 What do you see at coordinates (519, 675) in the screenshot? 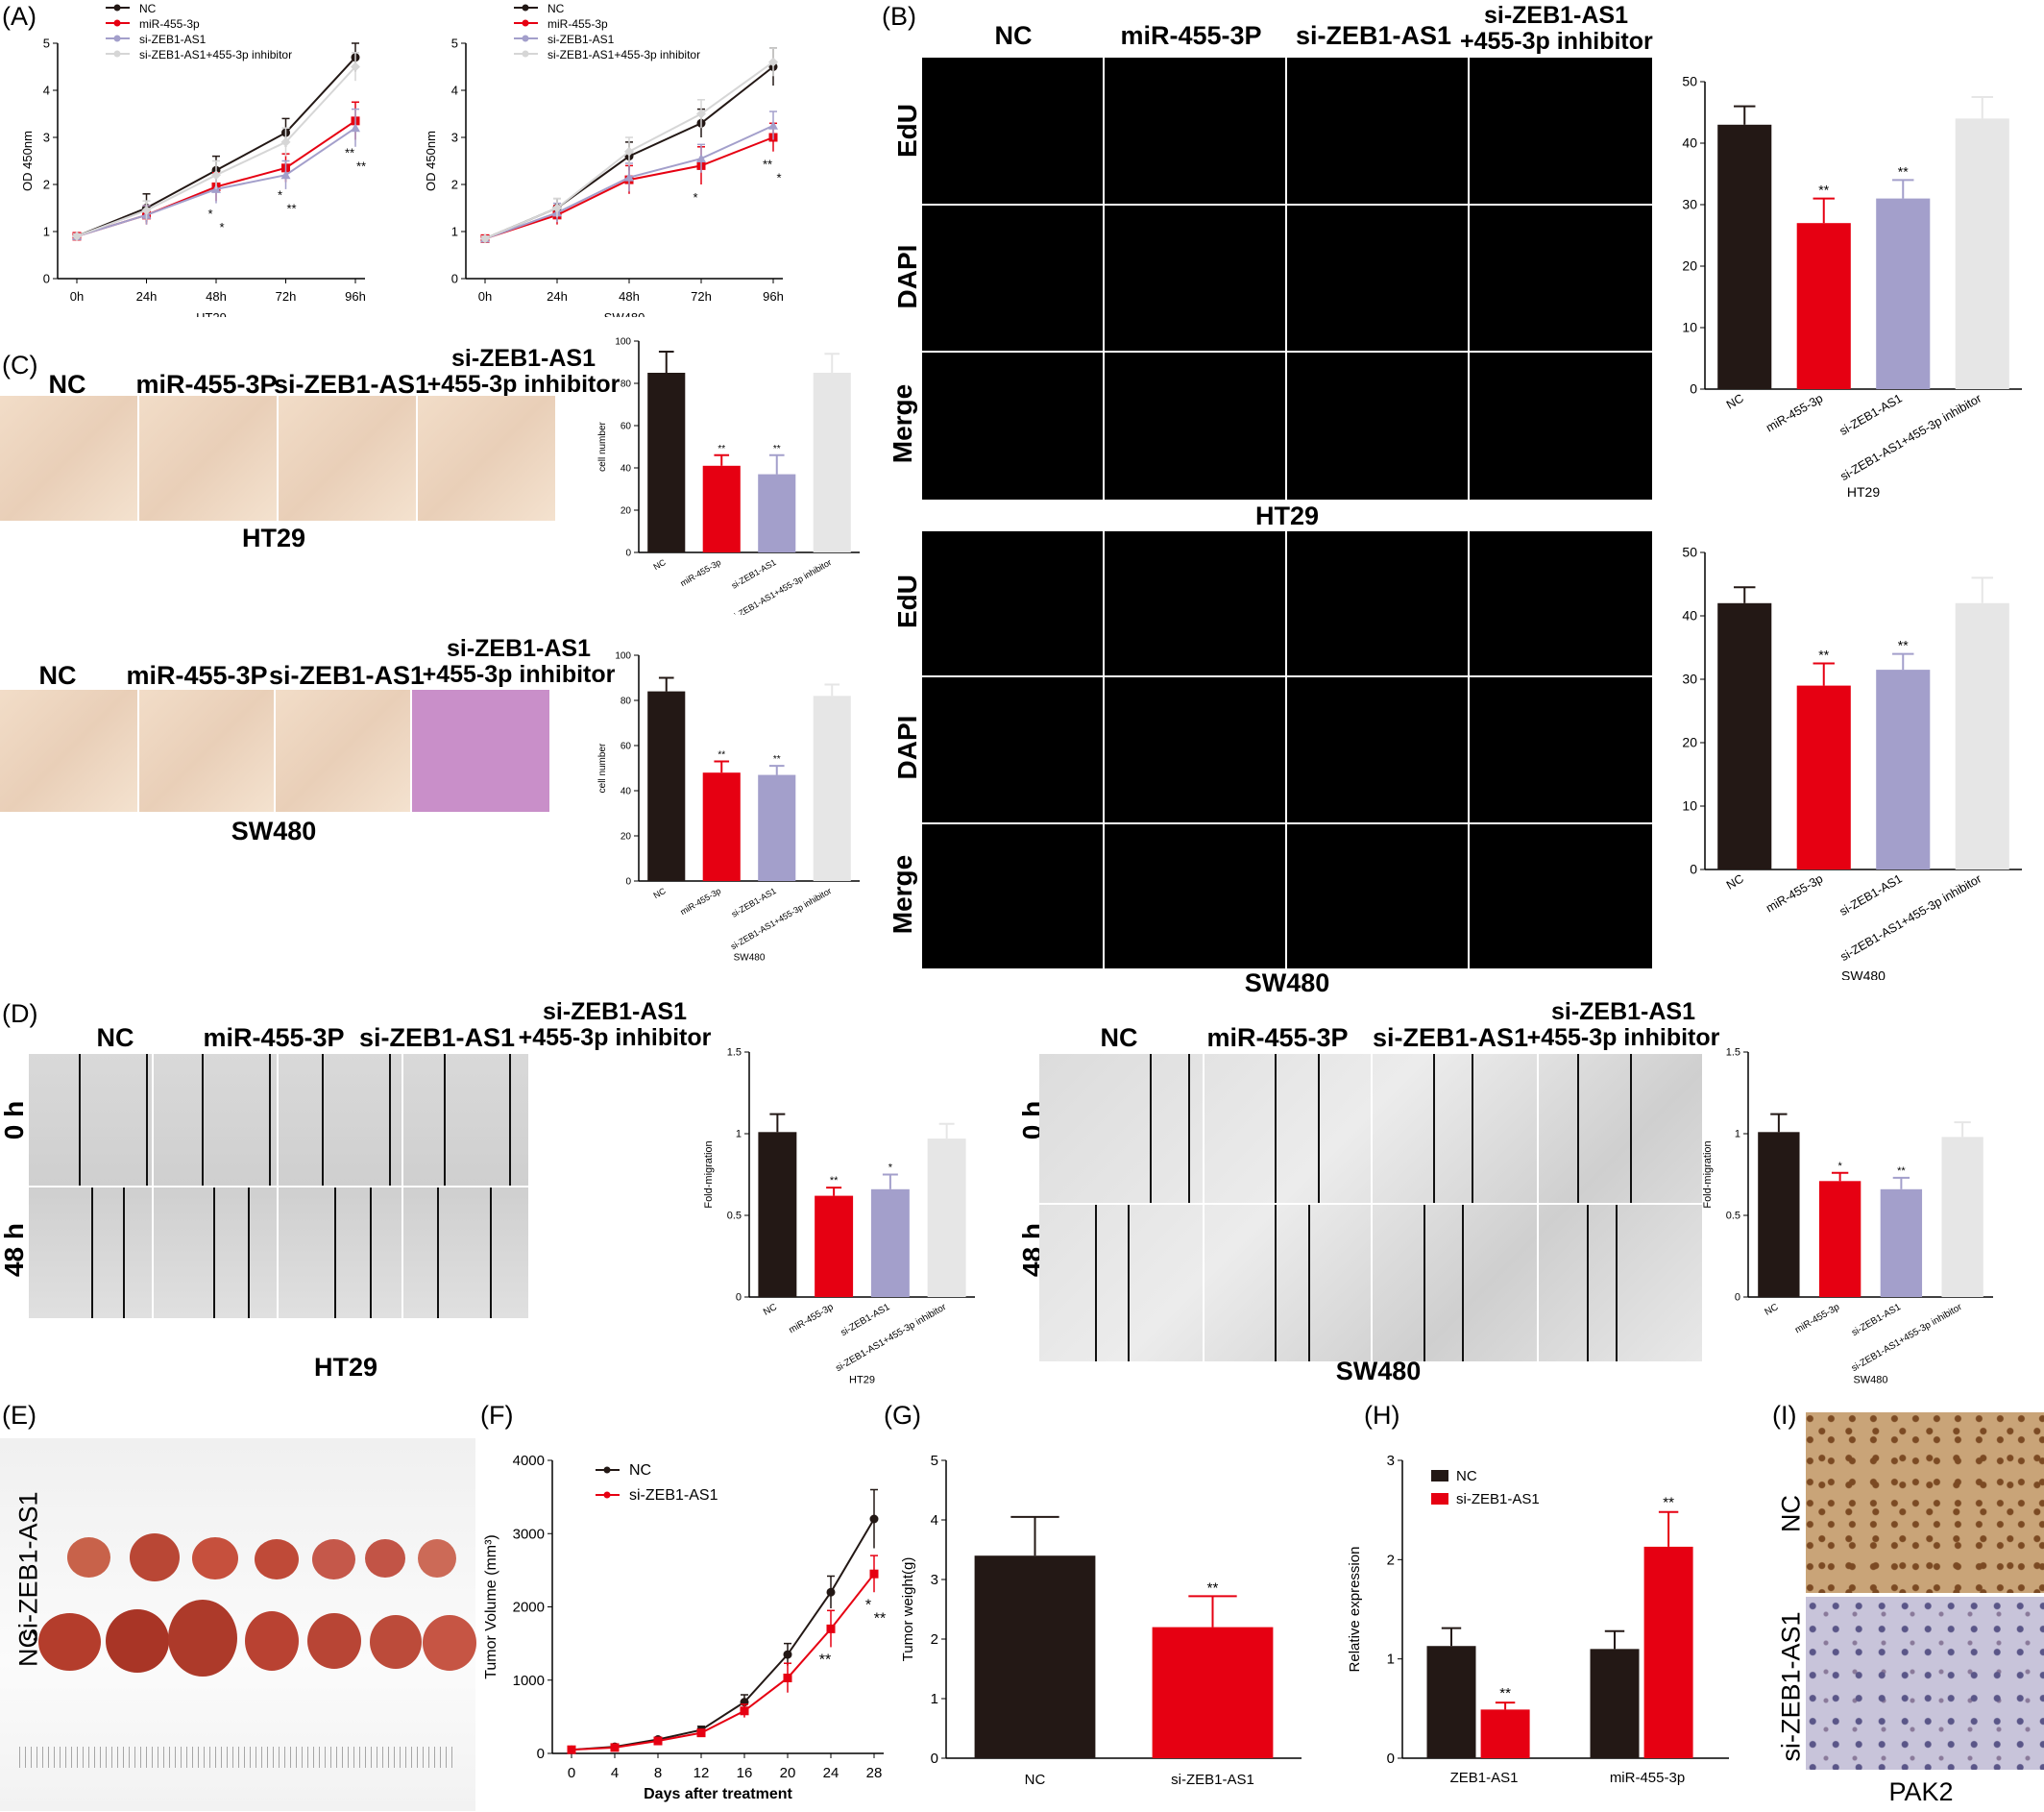
I see `c-header-combo-2b: +455-3p inhibitor` at bounding box center [519, 675].